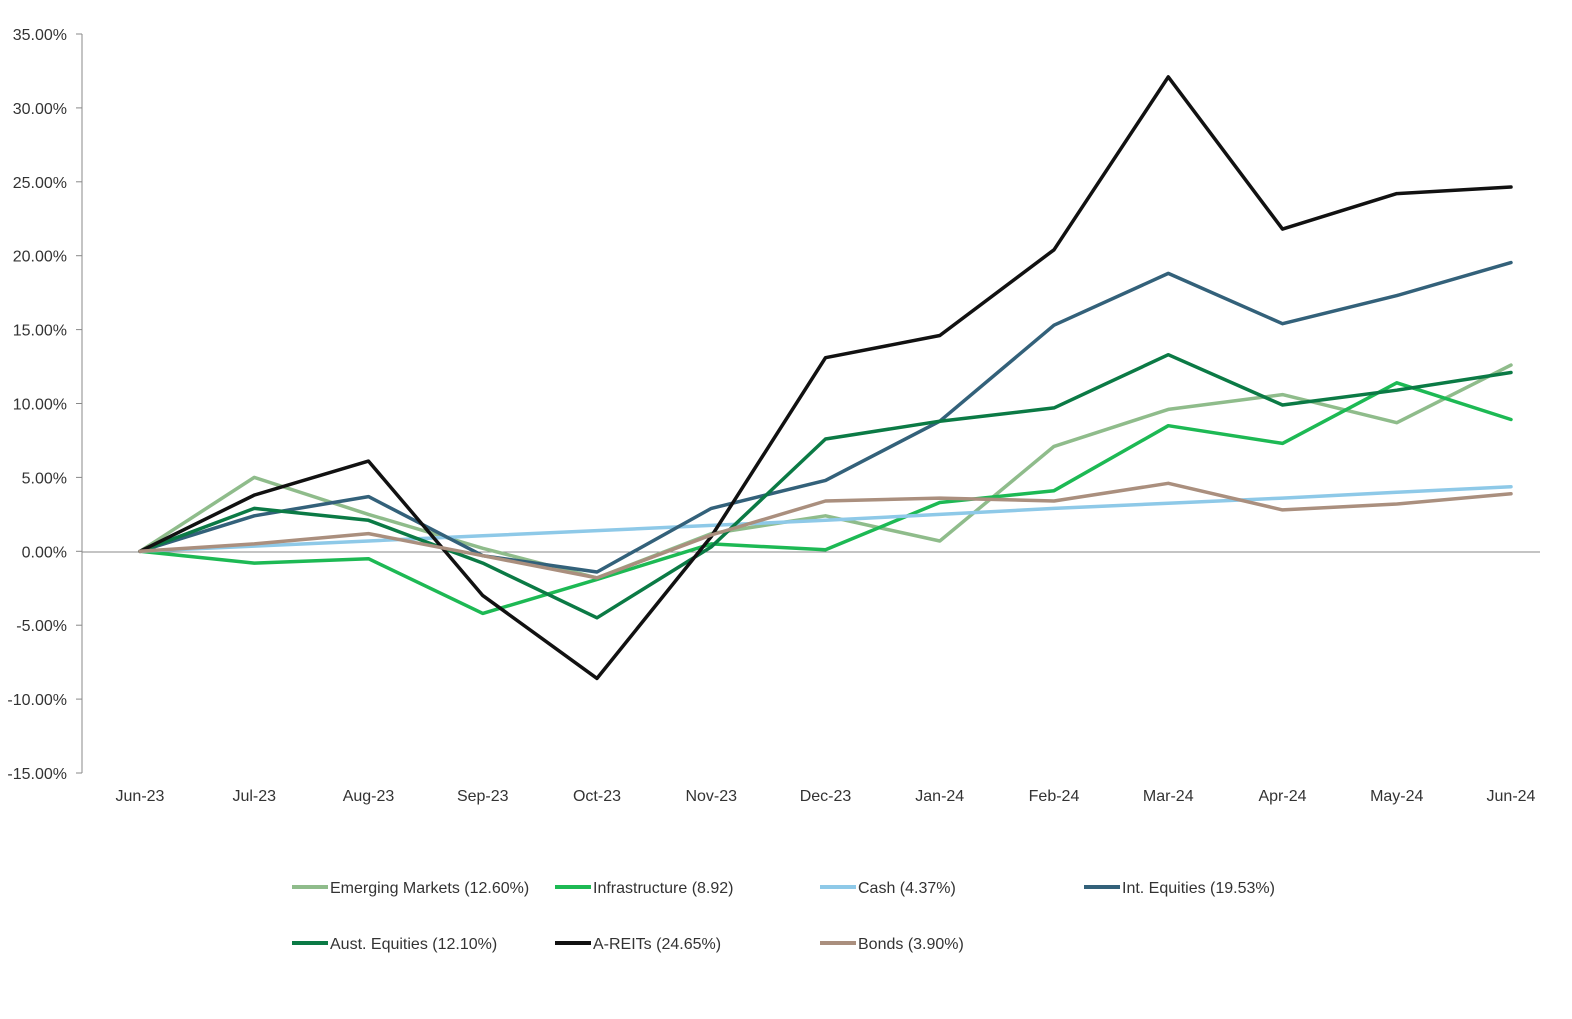 Image resolution: width=1572 pixels, height=1019 pixels. What do you see at coordinates (40, 257) in the screenshot?
I see `y-tick-label: 20.00%` at bounding box center [40, 257].